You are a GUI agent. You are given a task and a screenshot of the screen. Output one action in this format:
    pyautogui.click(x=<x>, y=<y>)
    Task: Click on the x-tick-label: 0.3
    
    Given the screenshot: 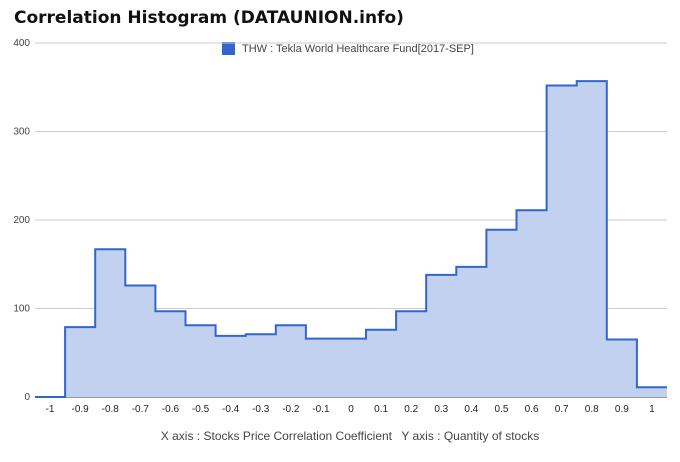 What is the action you would take?
    pyautogui.click(x=441, y=409)
    